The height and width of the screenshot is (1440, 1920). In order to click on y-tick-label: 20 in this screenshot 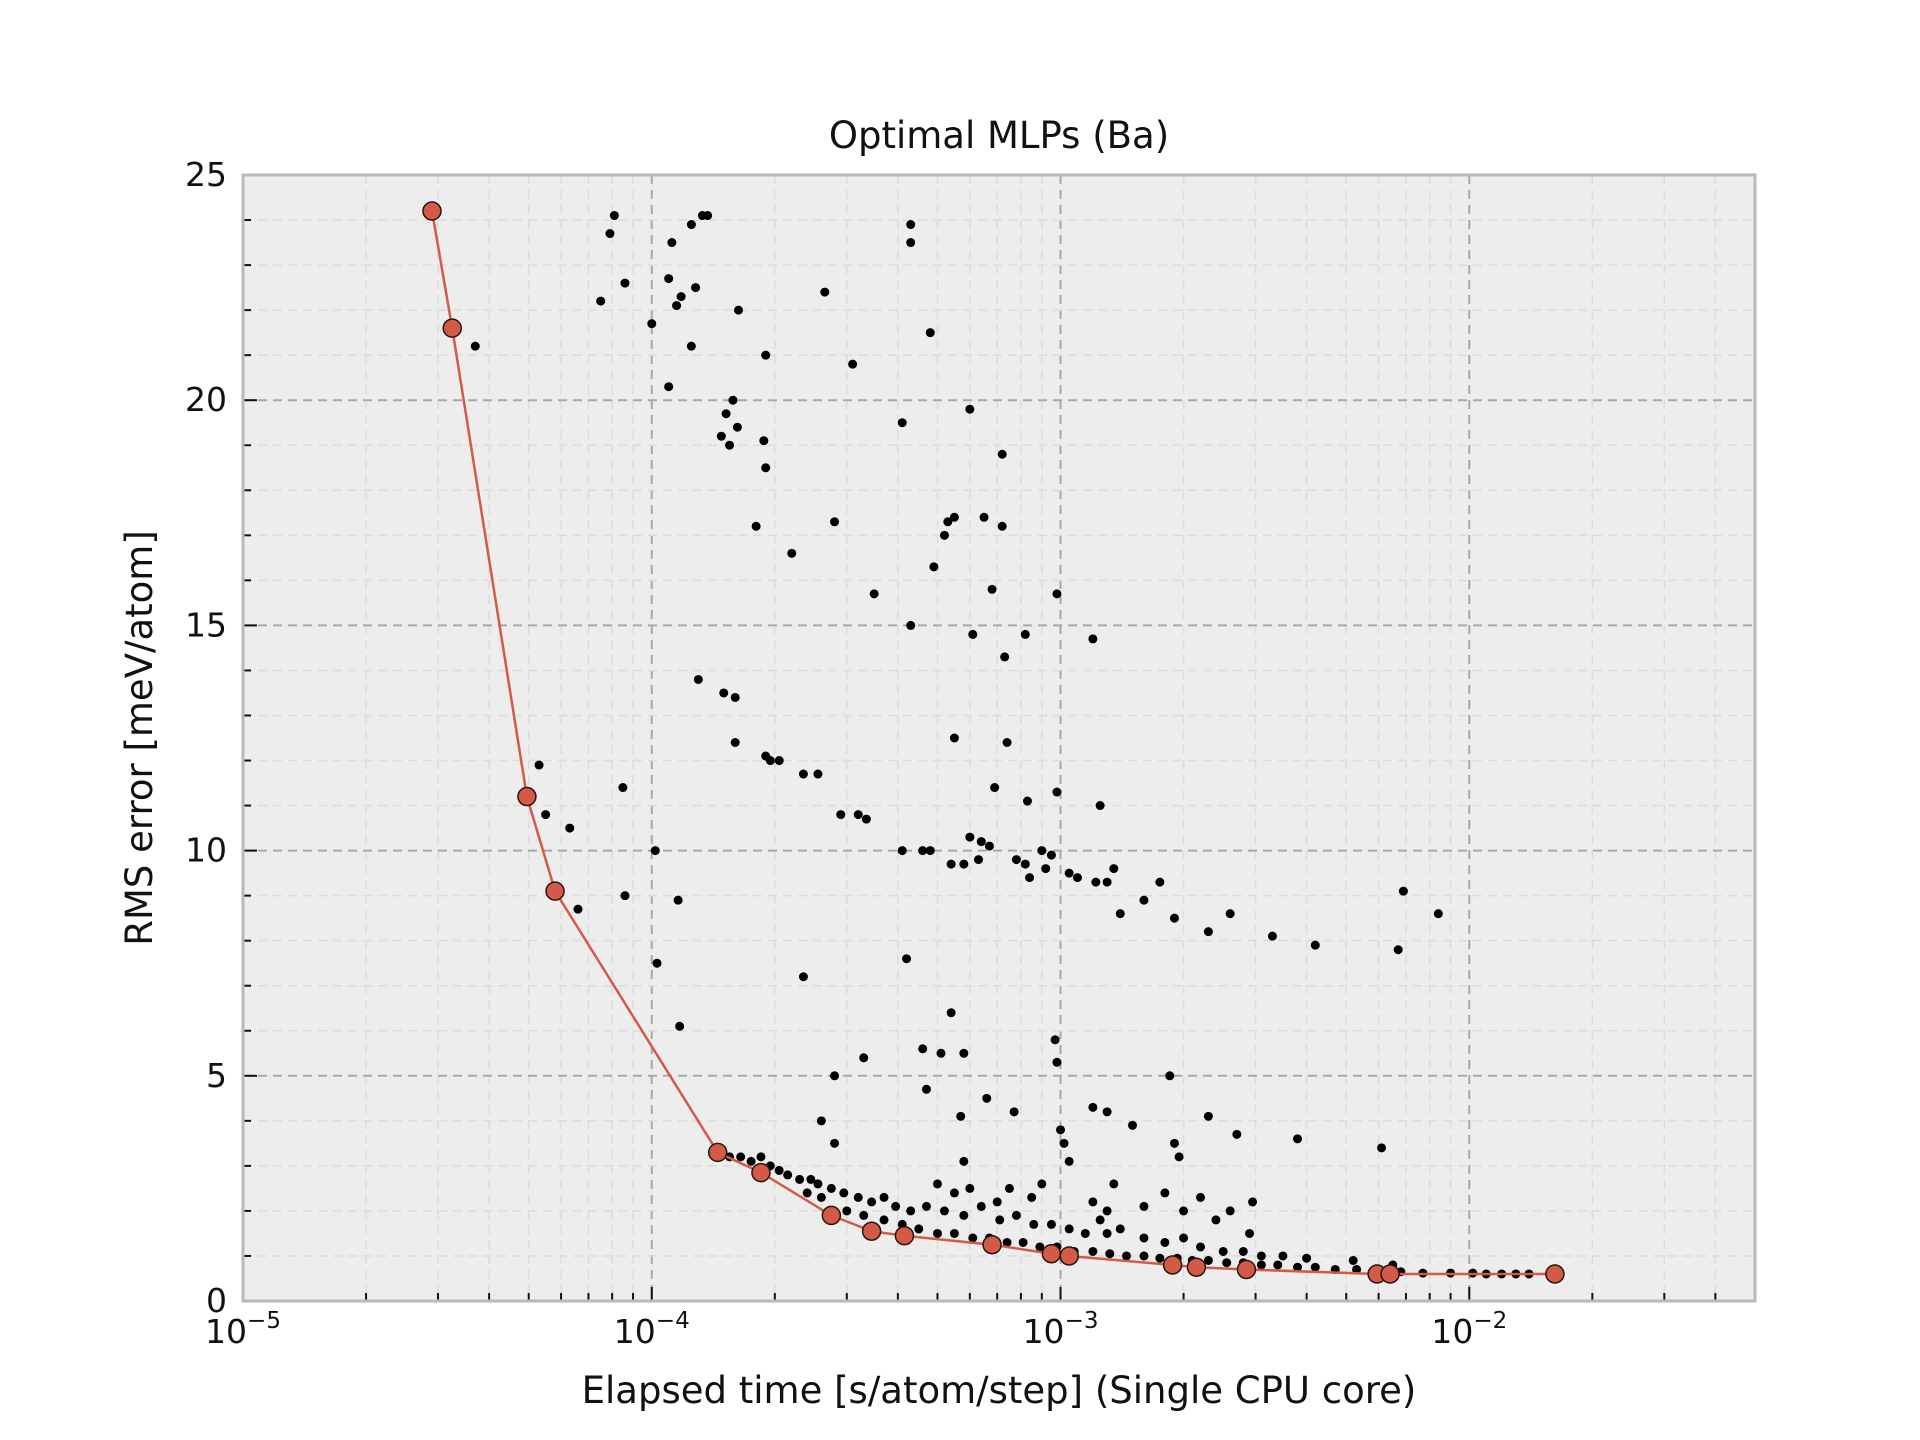, I will do `click(206, 399)`.